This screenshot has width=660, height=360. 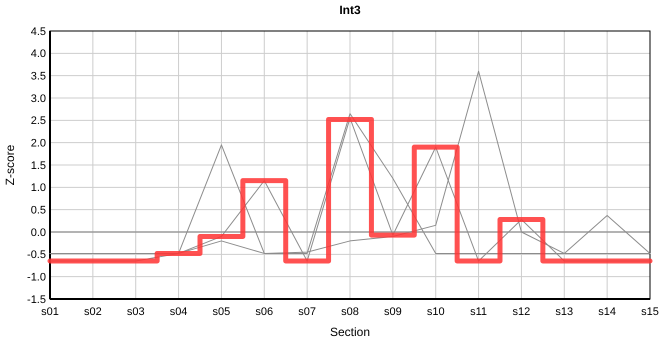 I want to click on x-tick-label: s13, so click(x=564, y=312).